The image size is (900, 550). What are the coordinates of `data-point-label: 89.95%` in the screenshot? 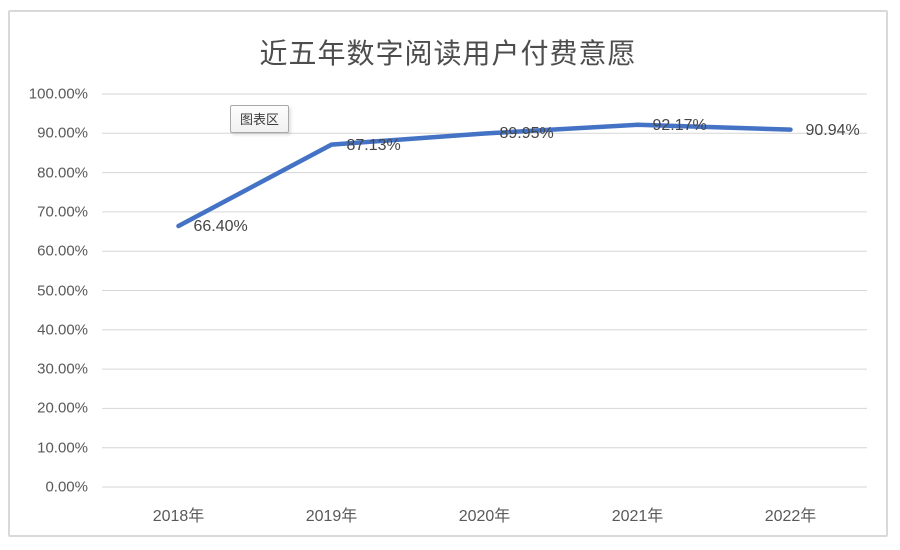 It's located at (526, 134).